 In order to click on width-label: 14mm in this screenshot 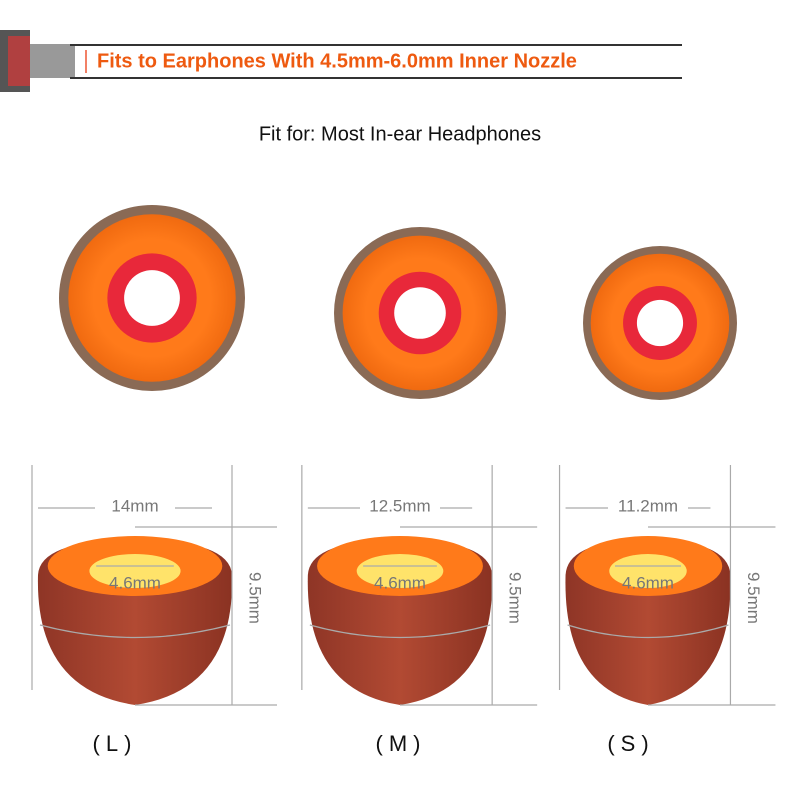, I will do `click(134, 505)`.